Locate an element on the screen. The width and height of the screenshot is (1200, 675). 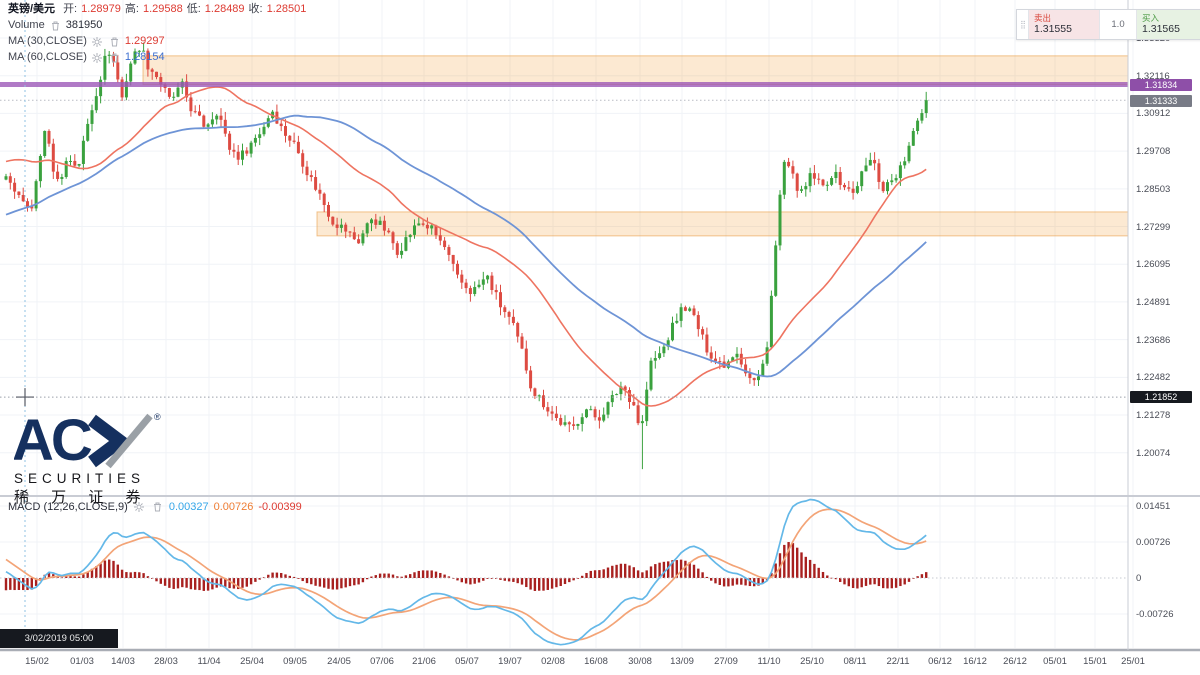
volume-value: 381950 is located at coordinates (84, 25).